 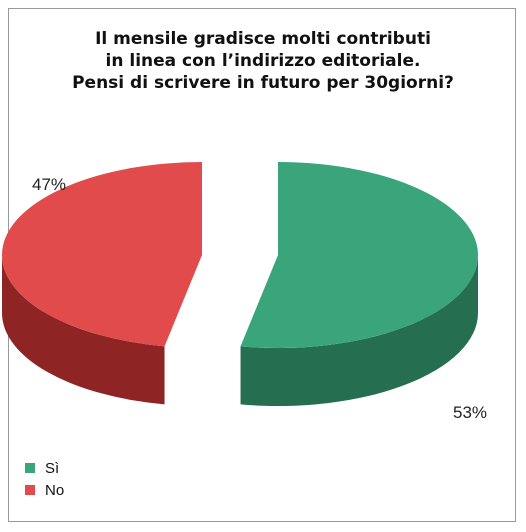 What do you see at coordinates (30, 468) in the screenshot?
I see `legend-swatch-si` at bounding box center [30, 468].